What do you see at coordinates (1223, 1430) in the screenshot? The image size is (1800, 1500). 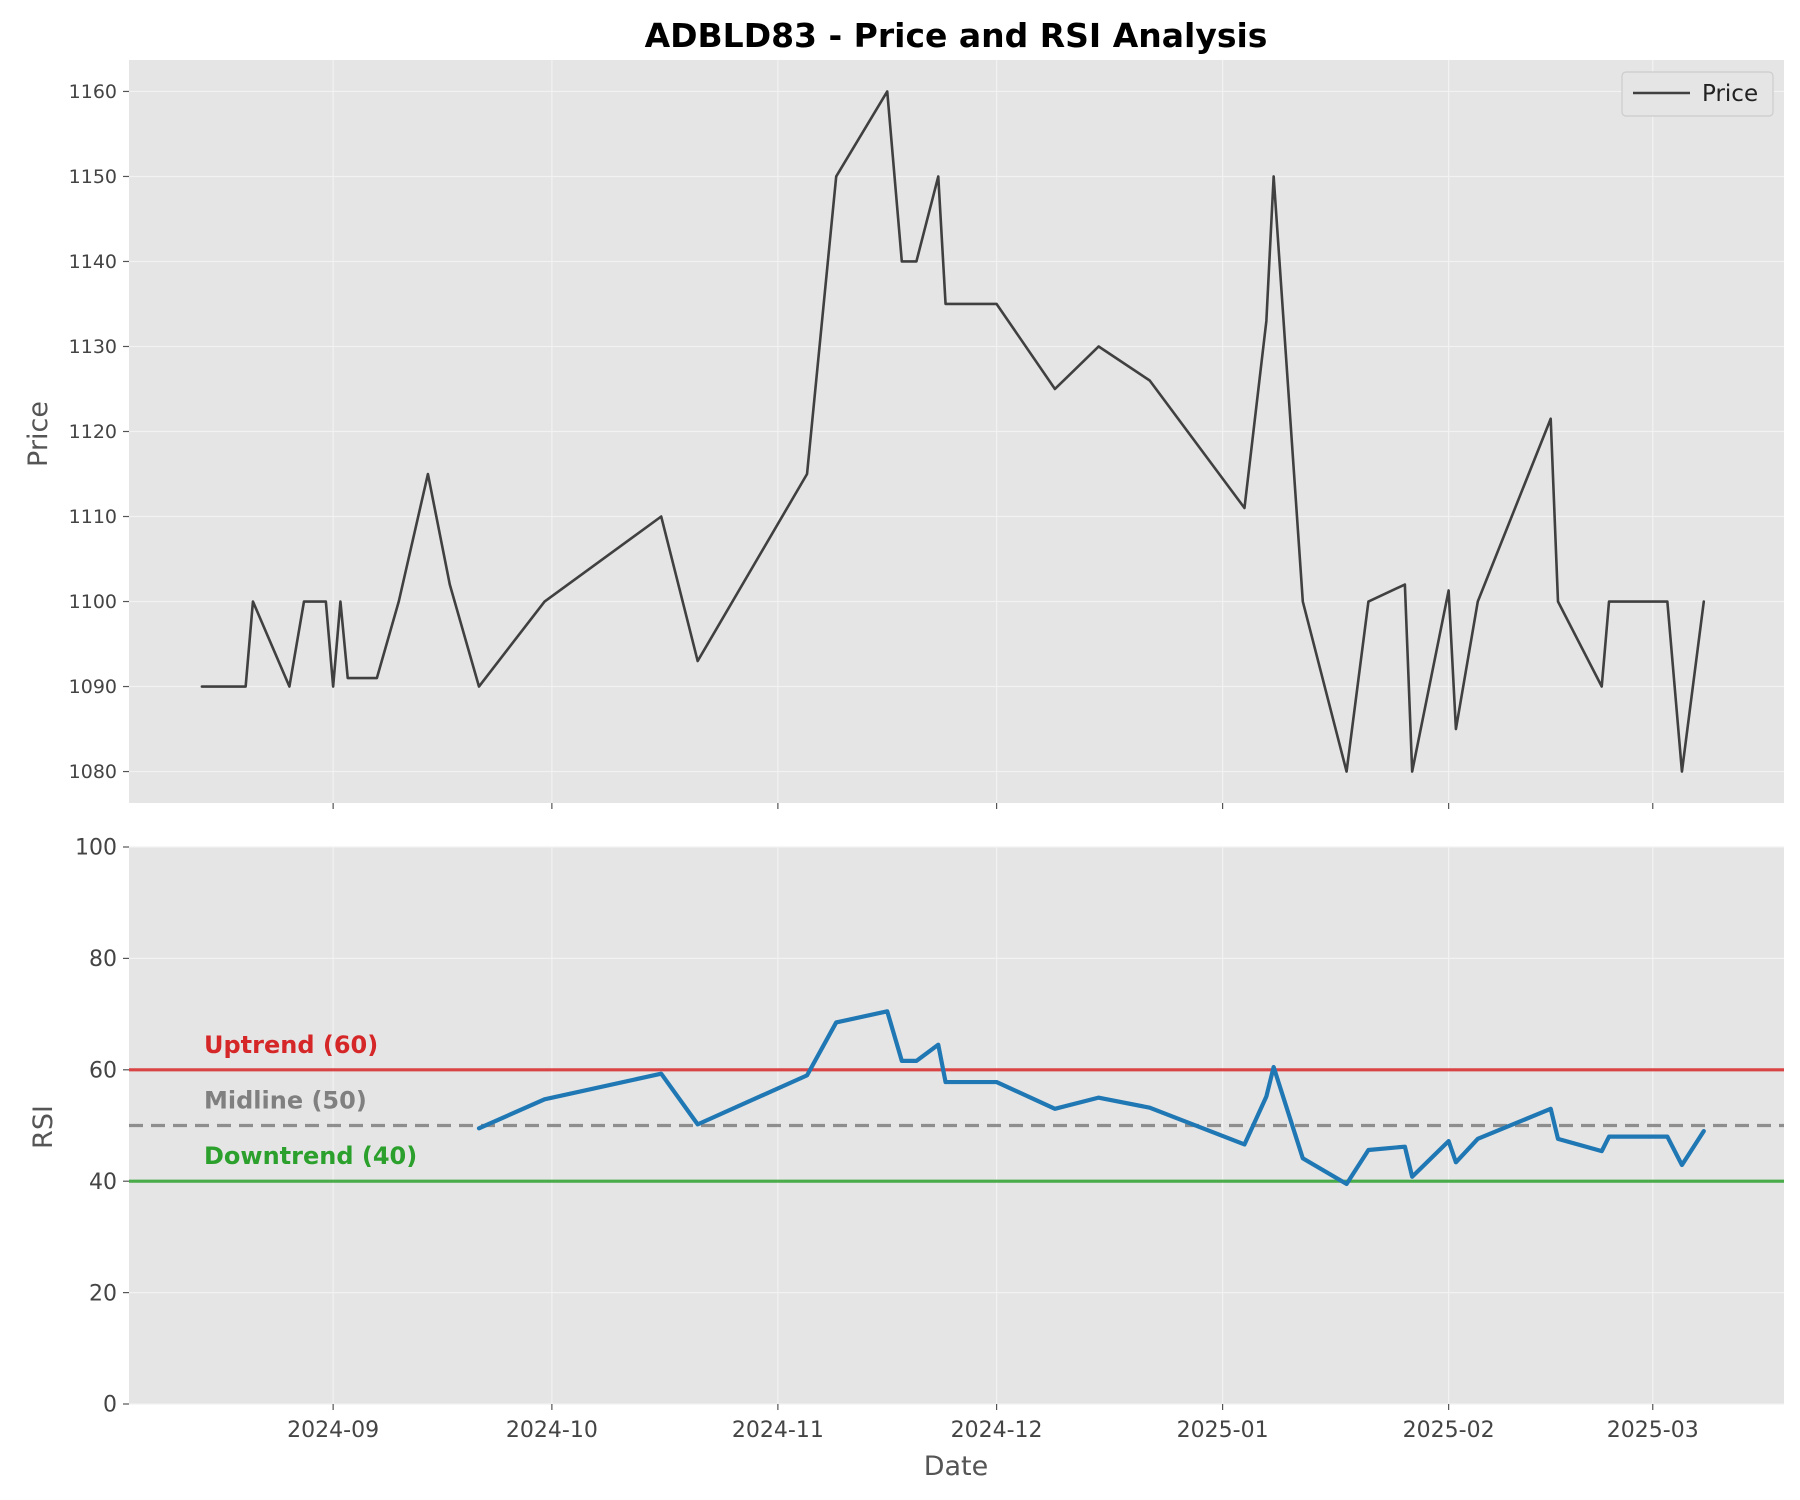 I see `xtick-label: 2025-01` at bounding box center [1223, 1430].